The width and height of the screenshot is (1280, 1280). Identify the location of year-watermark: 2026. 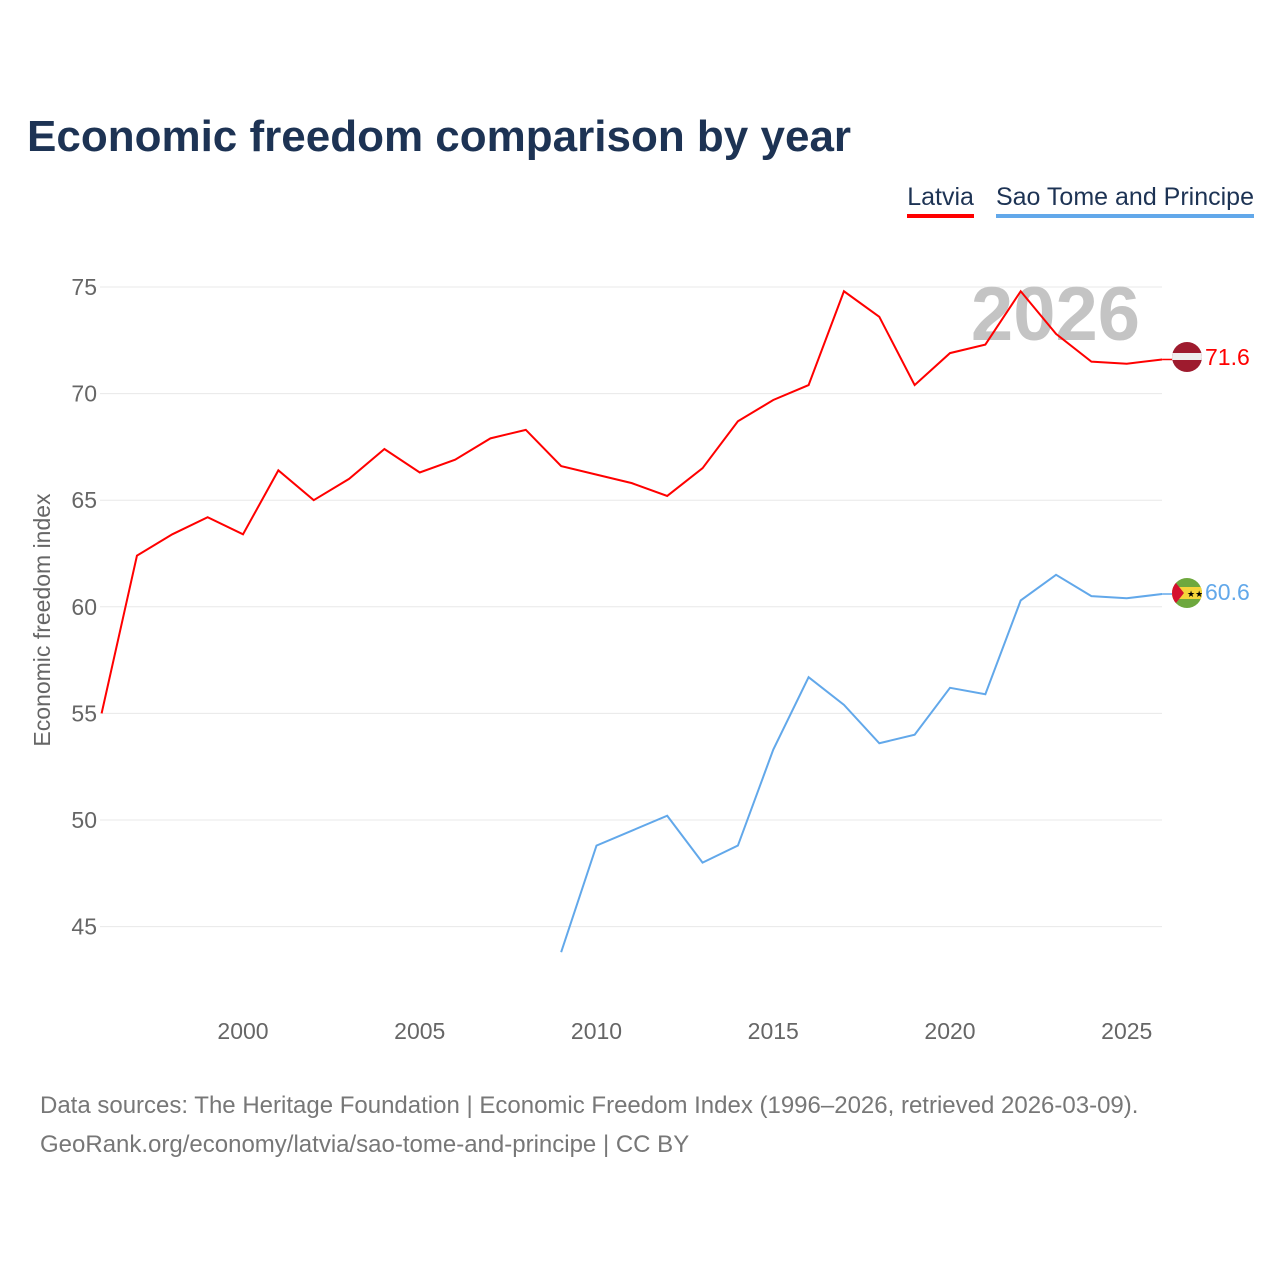
(1055, 314).